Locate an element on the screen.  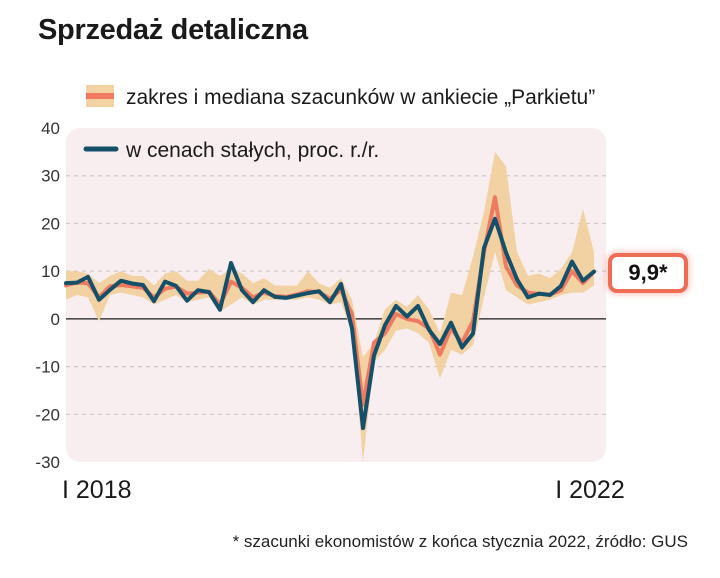
x-tick-label: I 2018 is located at coordinates (97, 490).